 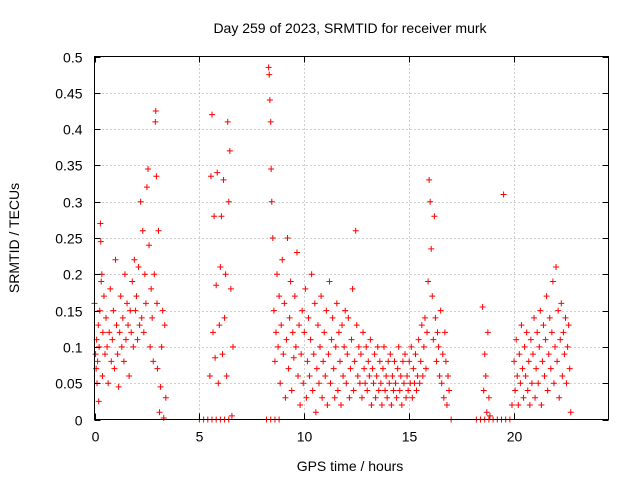 What do you see at coordinates (73, 348) in the screenshot?
I see `y-tick-label: 0.1` at bounding box center [73, 348].